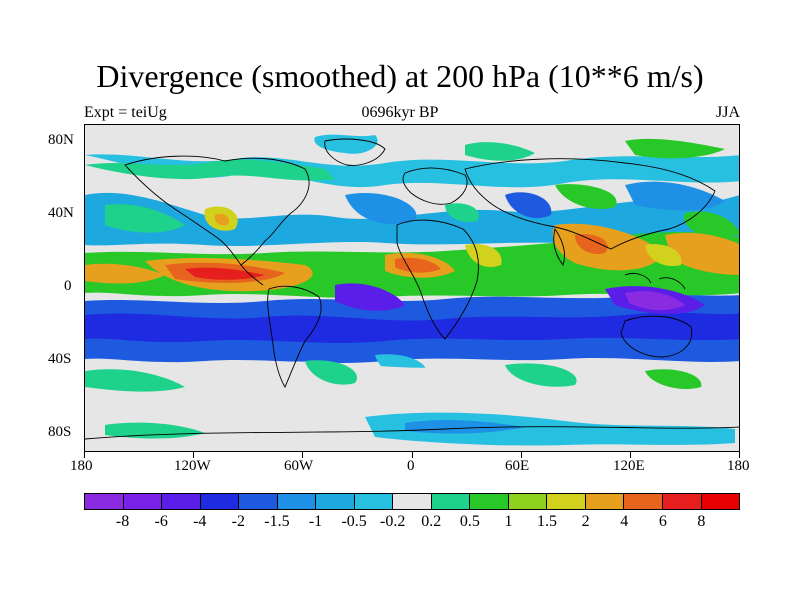 The image size is (800, 600). I want to click on lat-label-80n: 80N, so click(61, 140).